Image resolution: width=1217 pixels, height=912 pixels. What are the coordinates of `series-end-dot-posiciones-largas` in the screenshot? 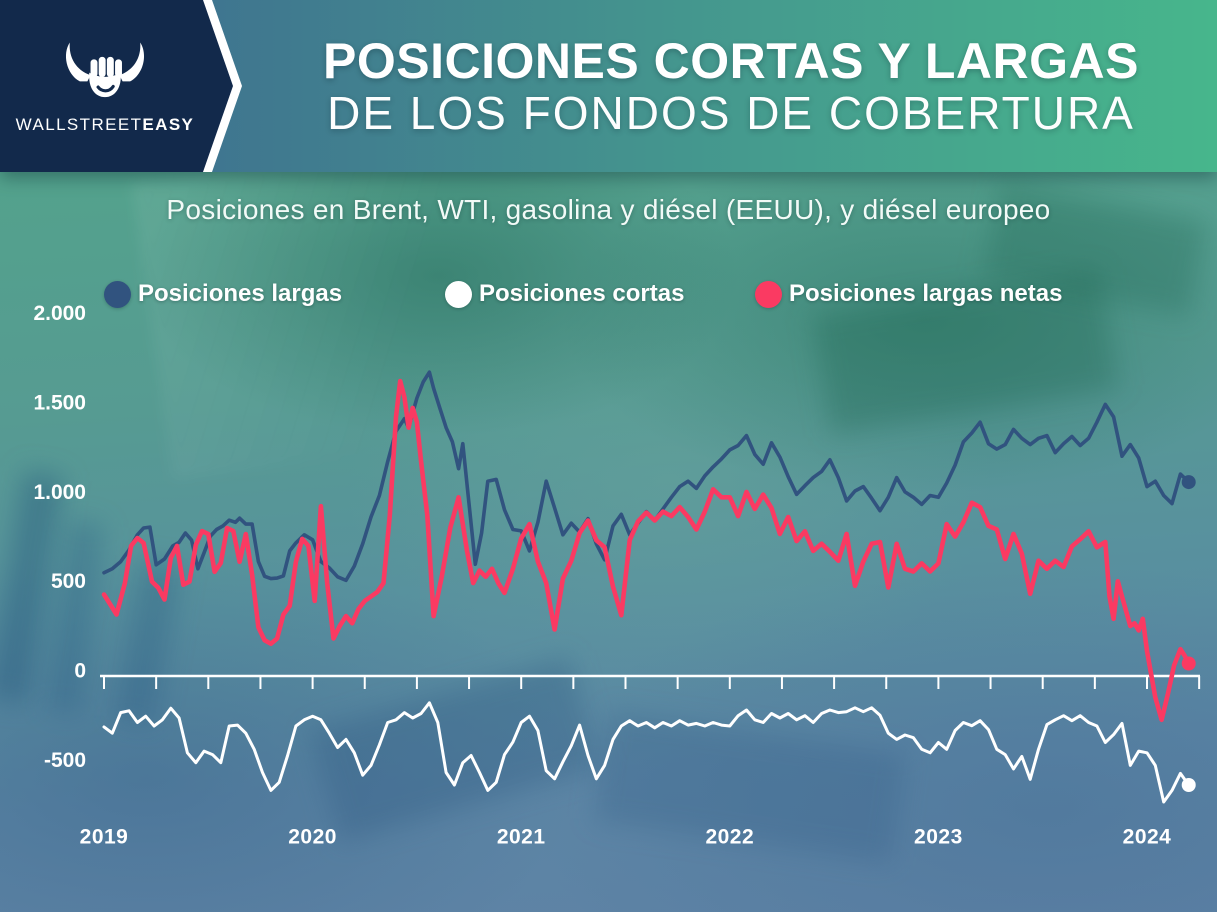 It's located at (1188, 482).